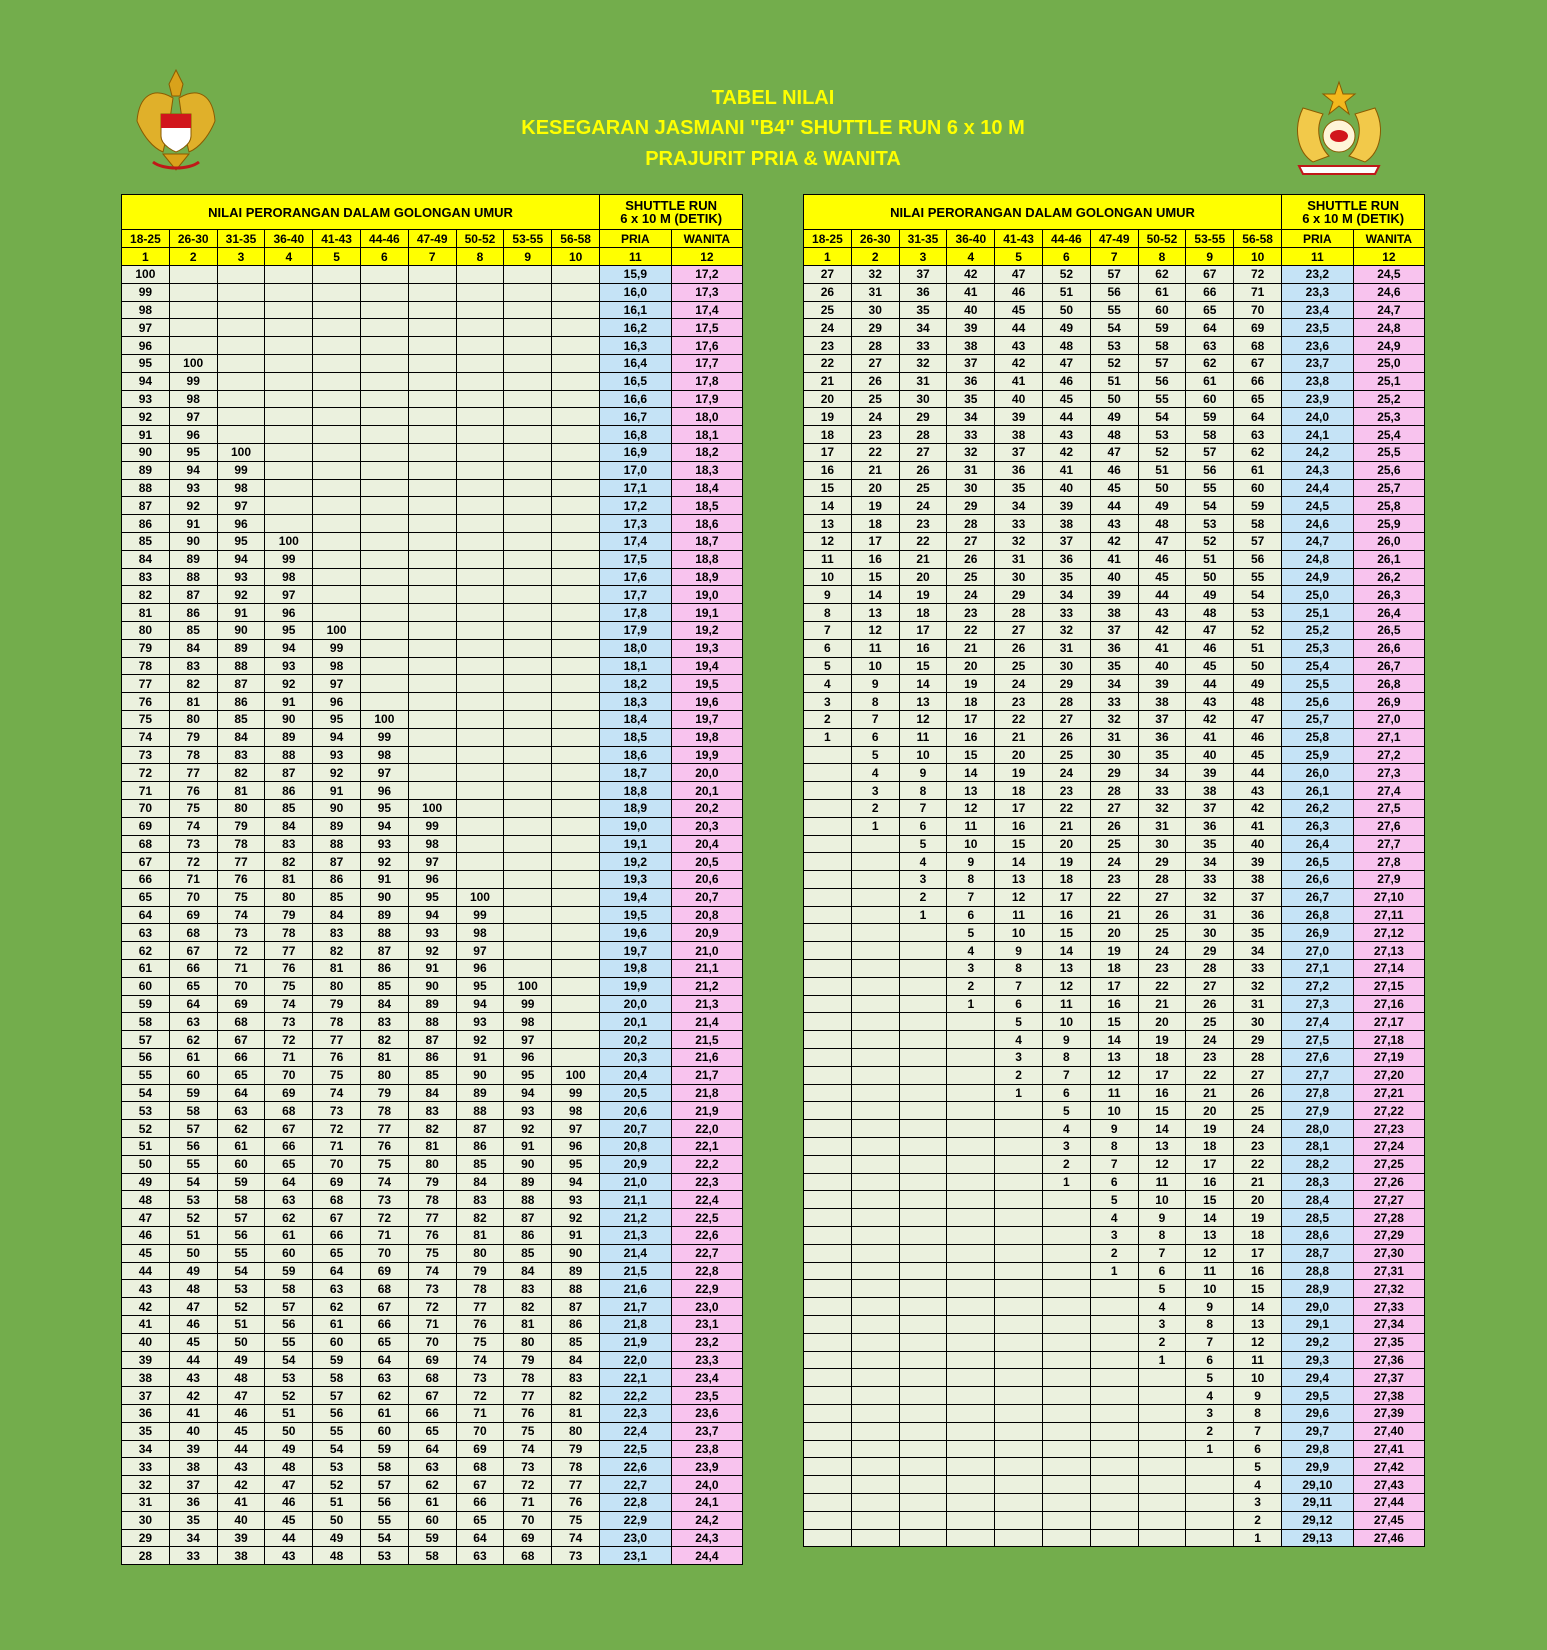 The width and height of the screenshot is (1547, 1650). What do you see at coordinates (432, 1146) in the screenshot?
I see `score-cell: 81` at bounding box center [432, 1146].